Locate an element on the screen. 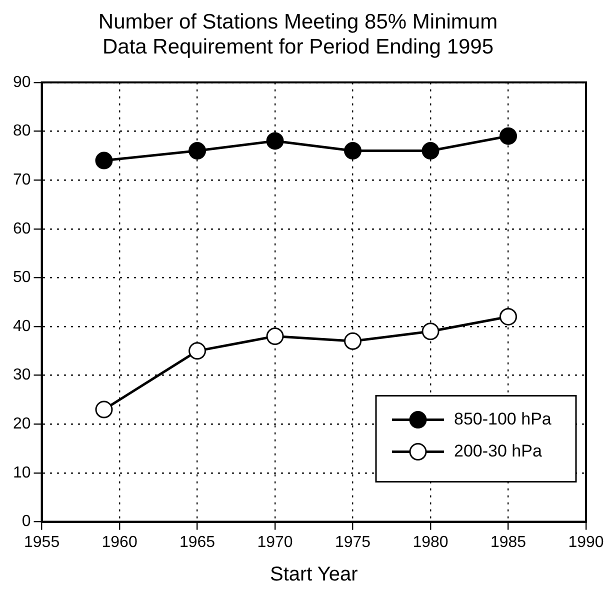  y-tick-label: 80 is located at coordinates (22, 131).